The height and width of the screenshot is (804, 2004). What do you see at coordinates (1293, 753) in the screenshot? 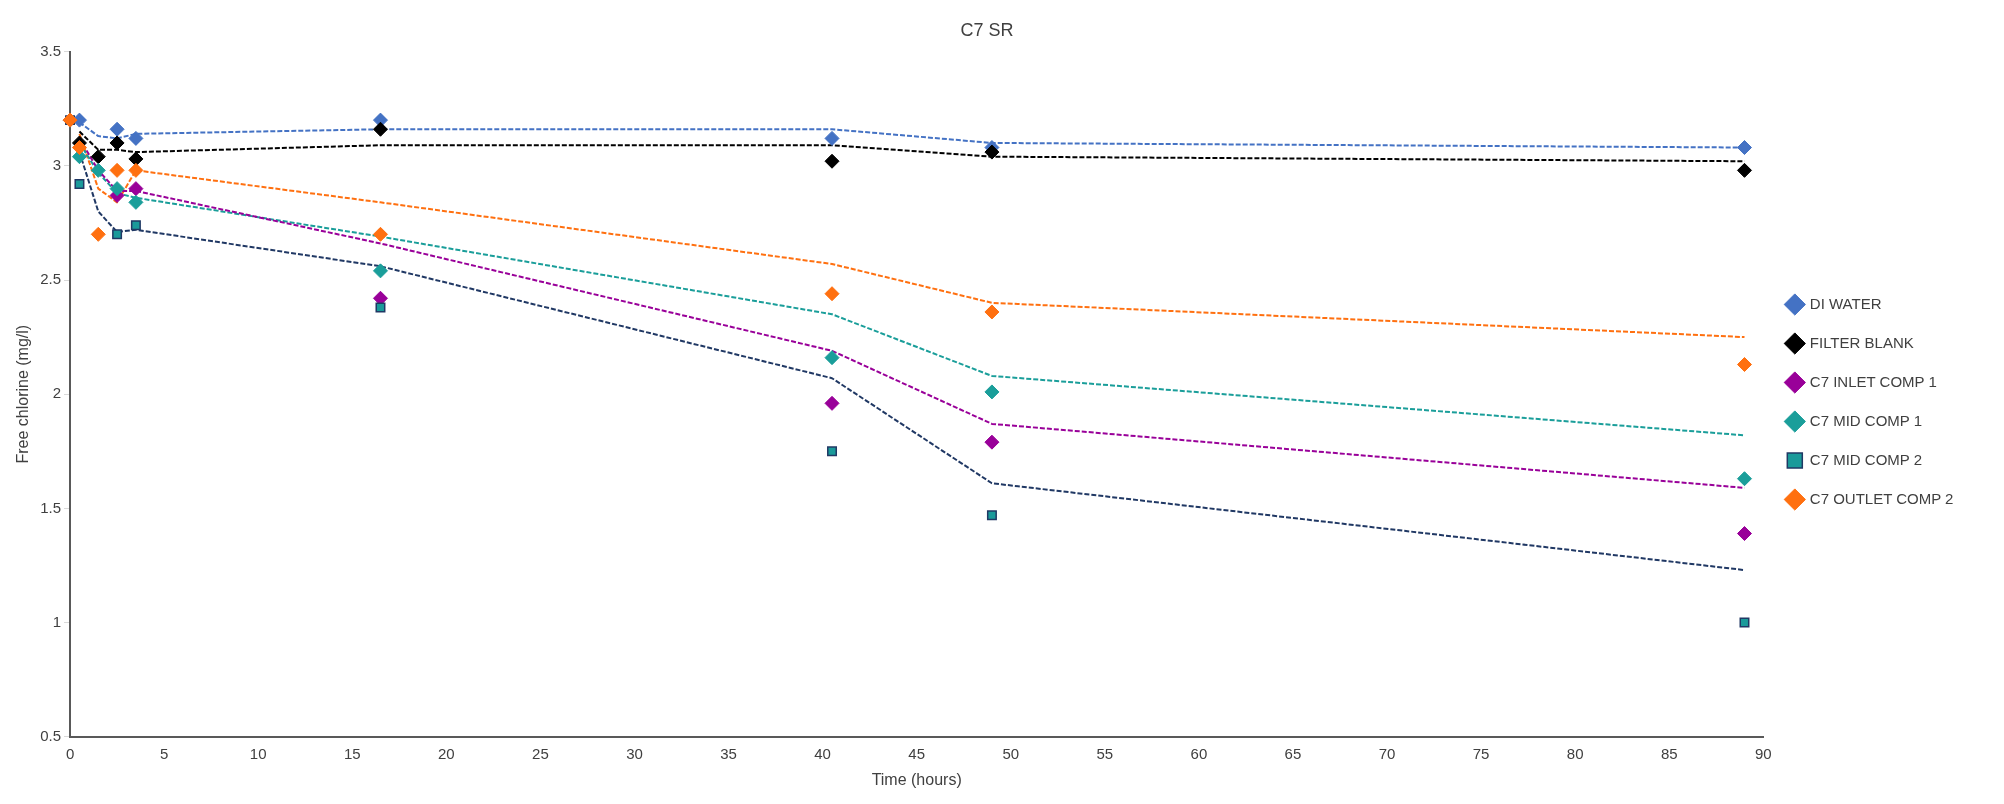
I see `x-tick-label: 65` at bounding box center [1293, 753].